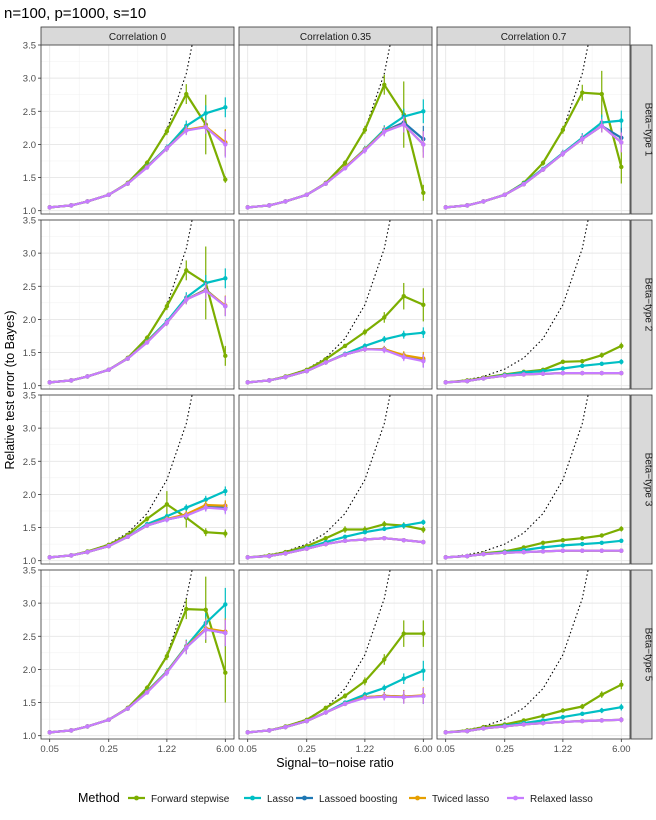 The height and width of the screenshot is (820, 656). Describe the element at coordinates (29, 736) in the screenshot. I see `y-tick-label: 1.0` at that location.